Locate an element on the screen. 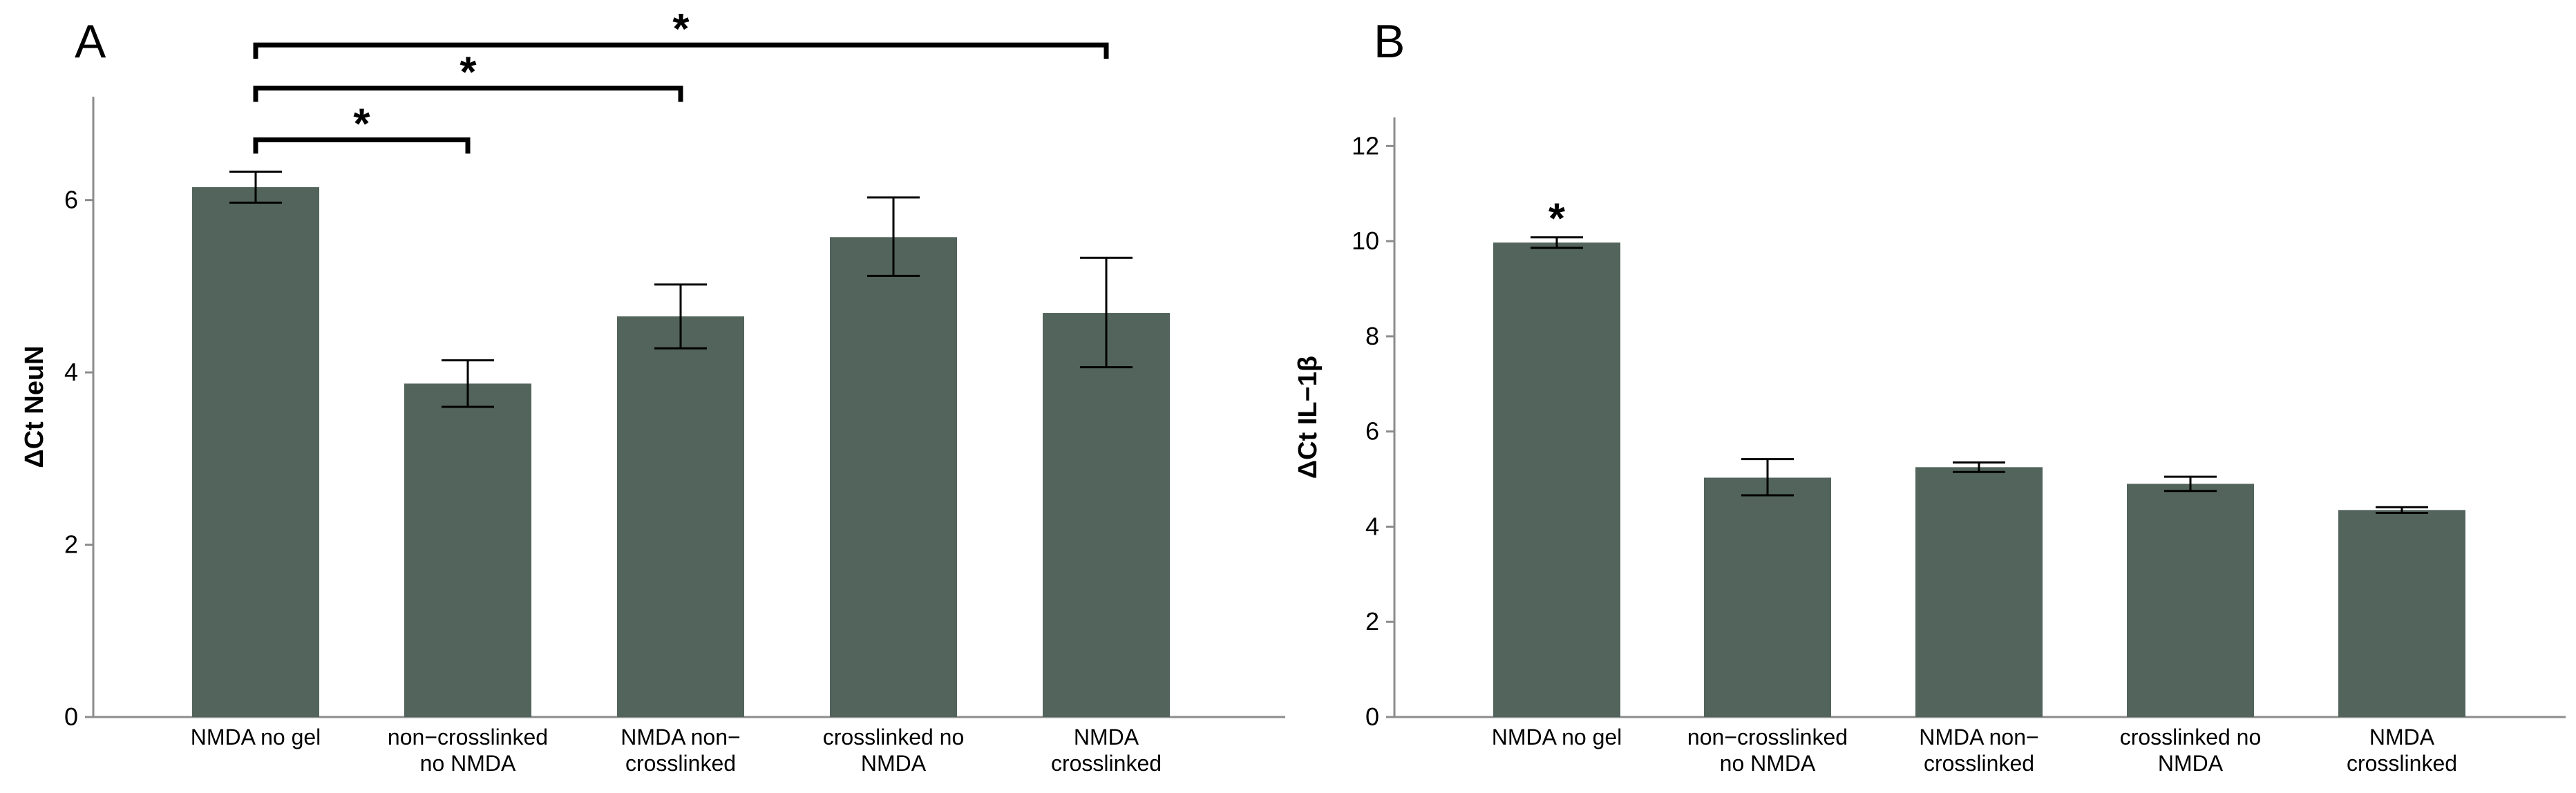 This screenshot has width=2576, height=793. y-axis-label: ΔCt NeuN is located at coordinates (34, 406).